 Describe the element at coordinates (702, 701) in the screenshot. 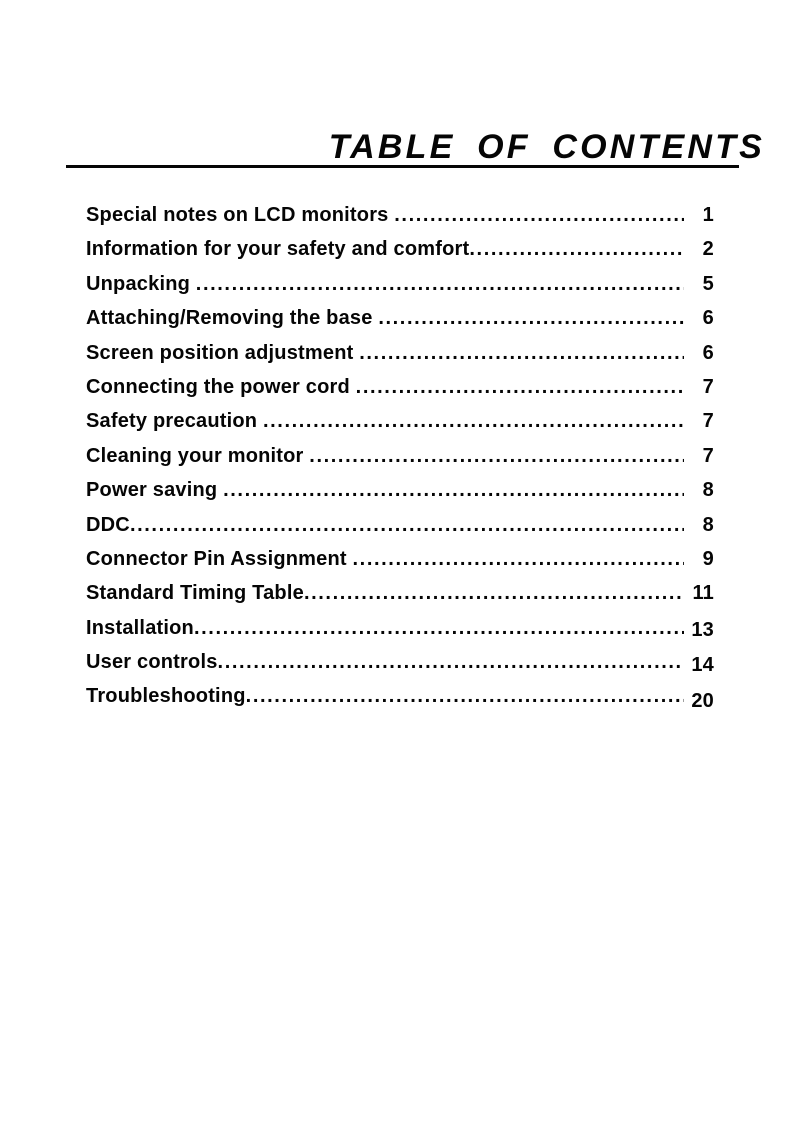

I see `toc-entry-page: 20` at that location.